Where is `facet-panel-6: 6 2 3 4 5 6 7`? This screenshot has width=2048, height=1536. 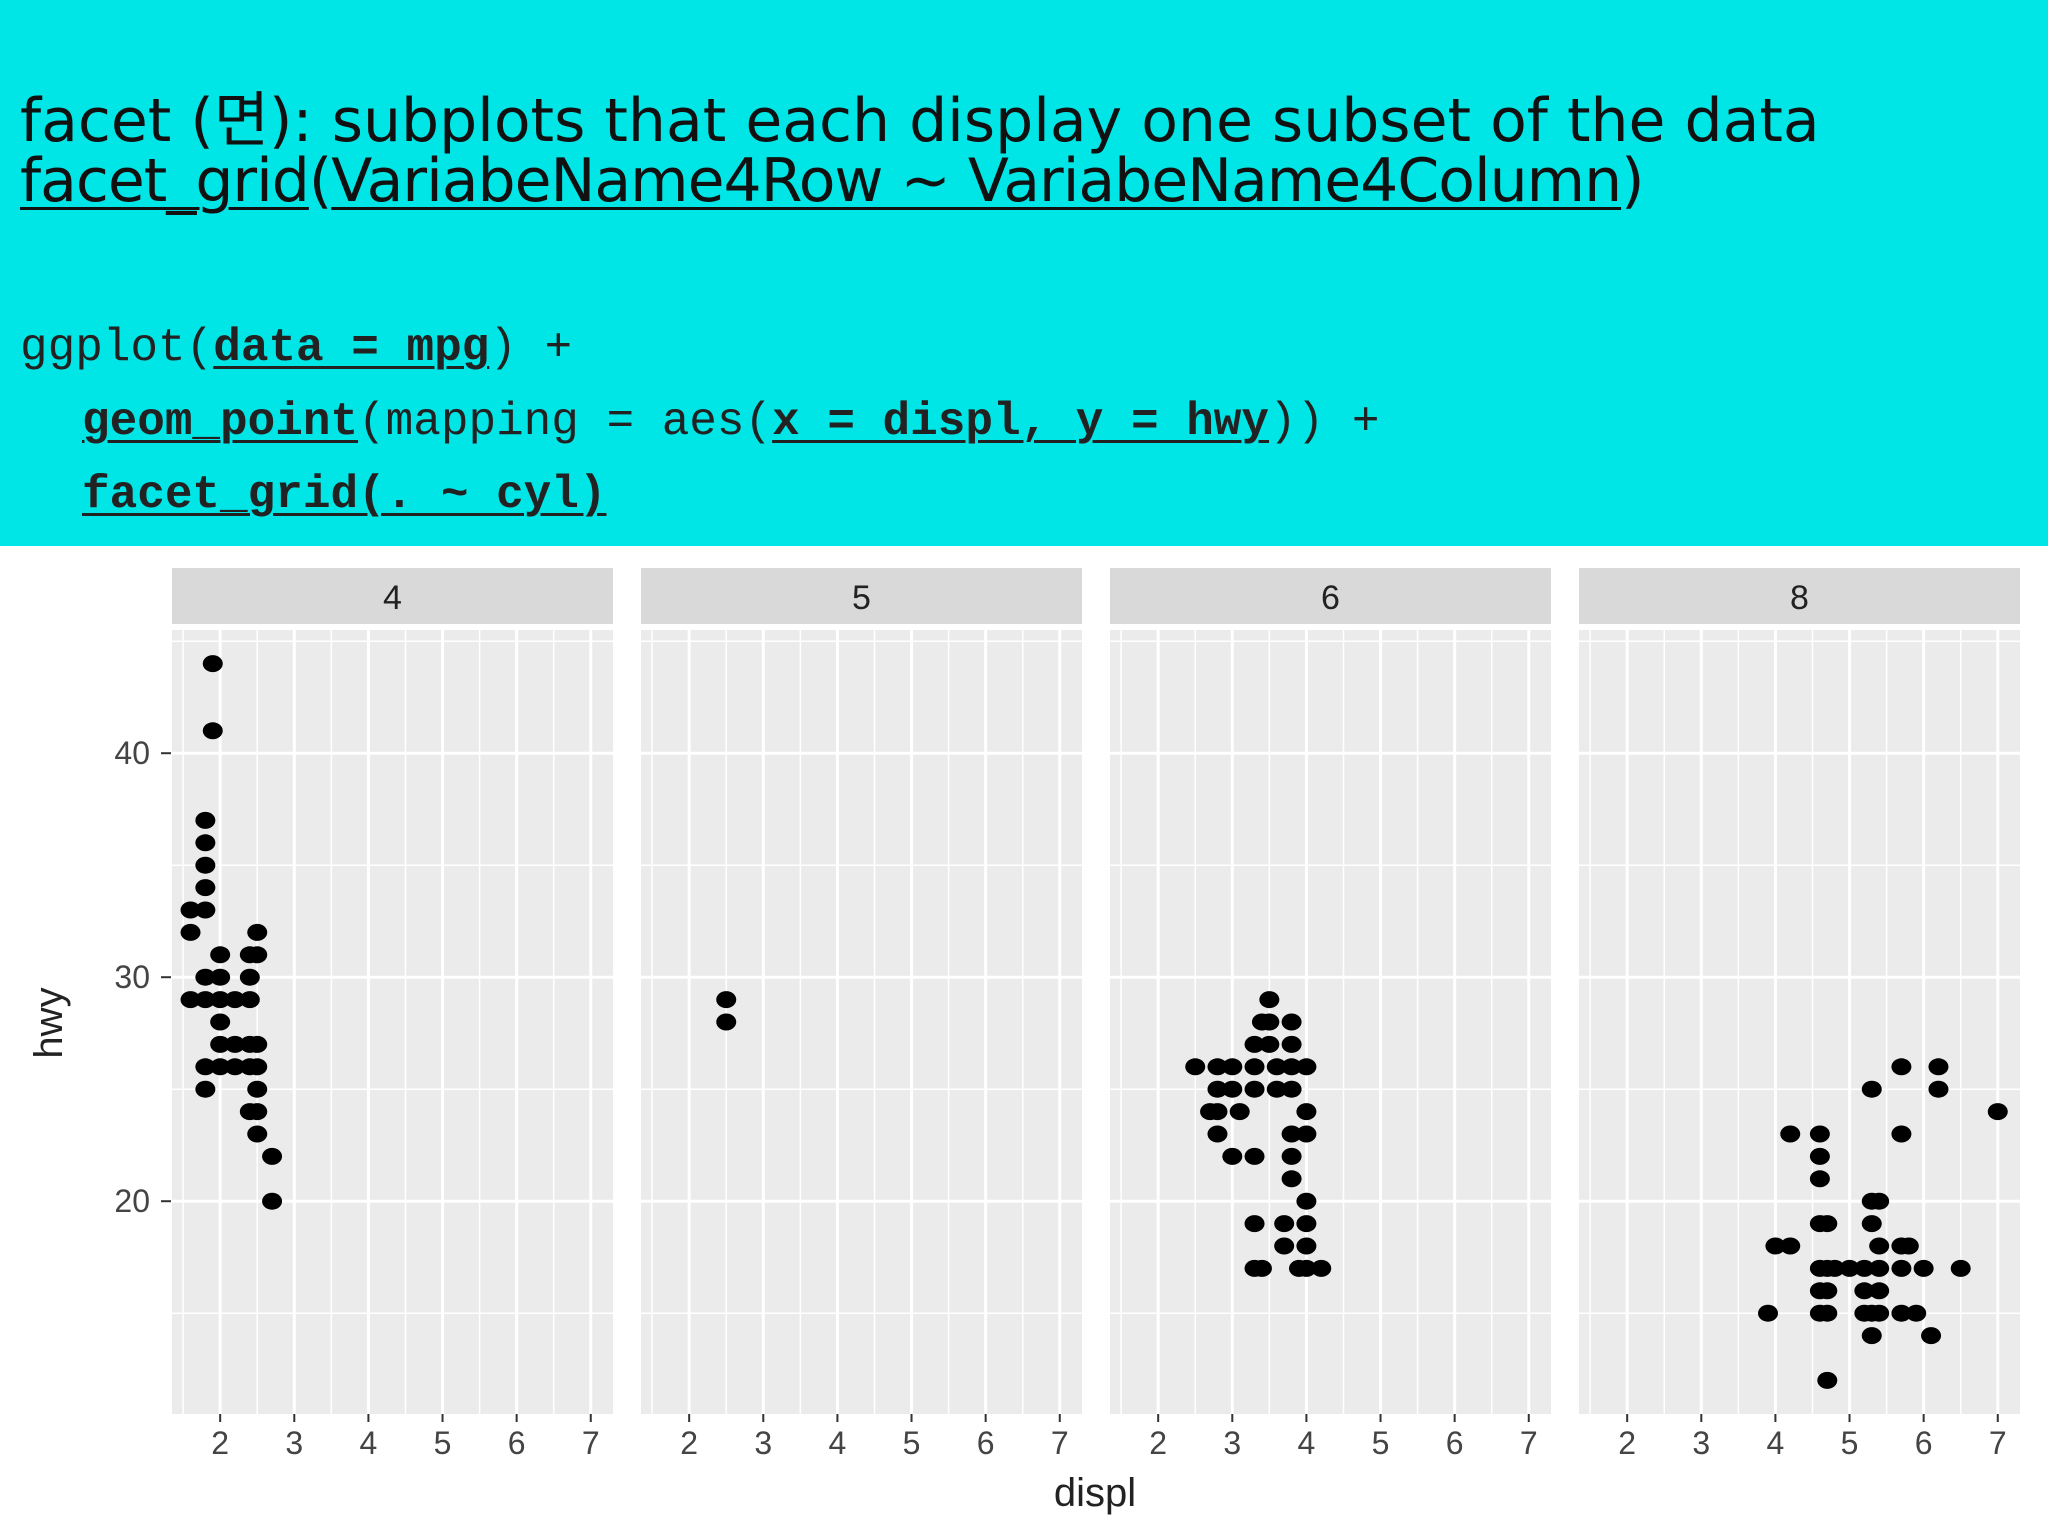
facet-panel-6: 6 2 3 4 5 6 7 is located at coordinates (1330, 1014).